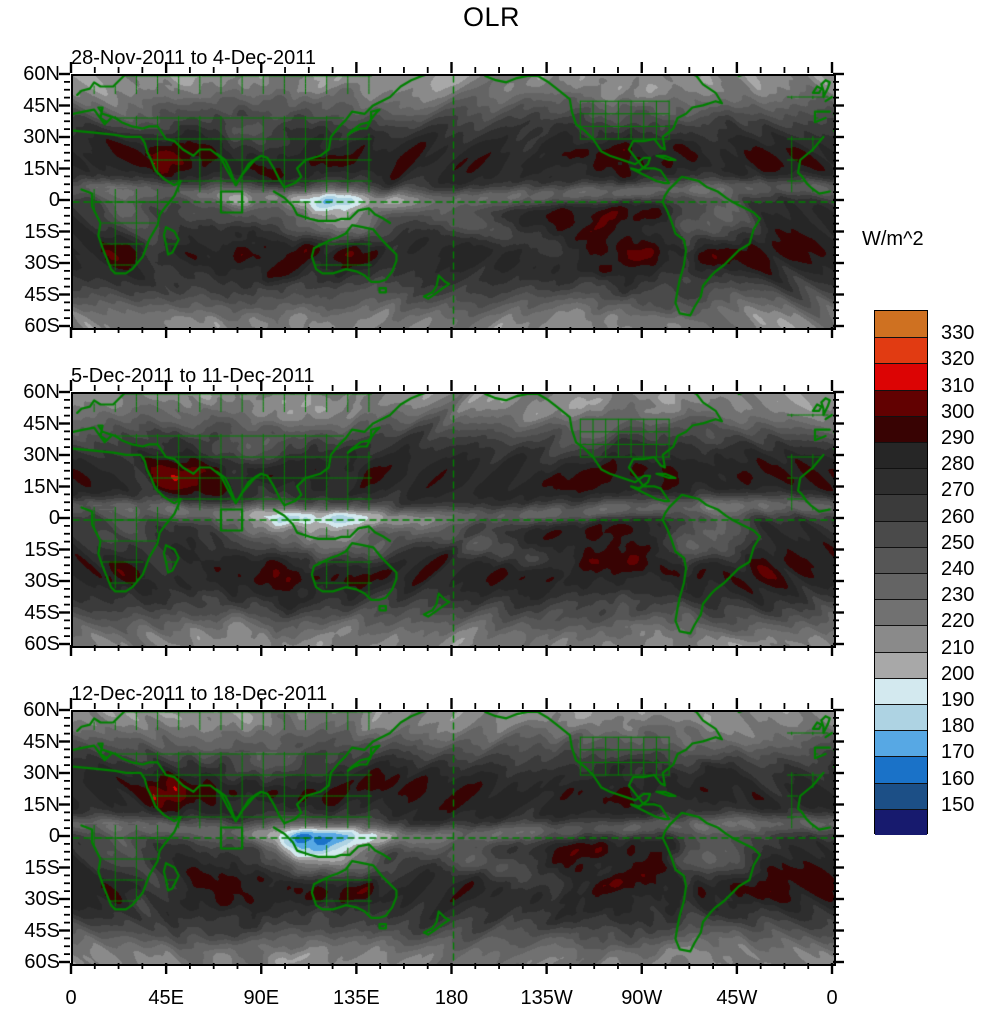  What do you see at coordinates (958, 385) in the screenshot?
I see `colorbar-tick-label: 310` at bounding box center [958, 385].